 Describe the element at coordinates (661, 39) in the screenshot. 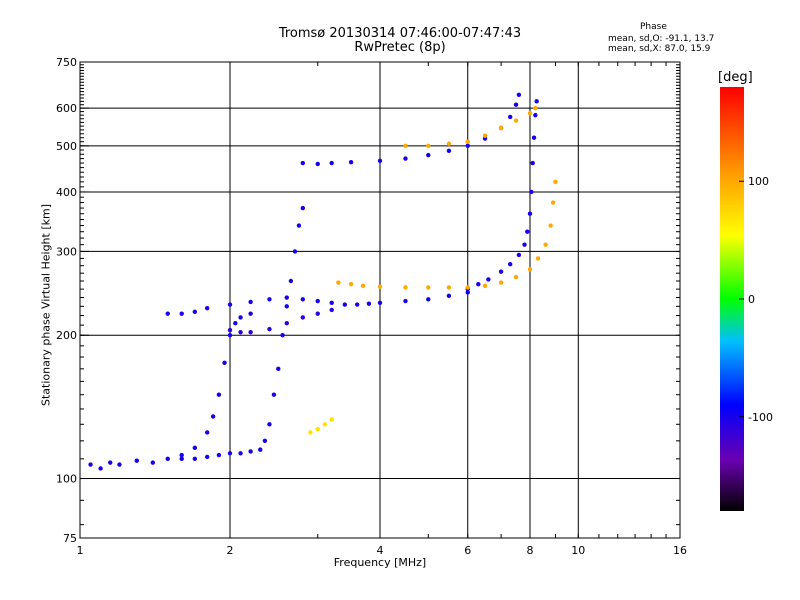

I see `stats-o-mode: mean, sd,O: -91.1, 13.7` at that location.